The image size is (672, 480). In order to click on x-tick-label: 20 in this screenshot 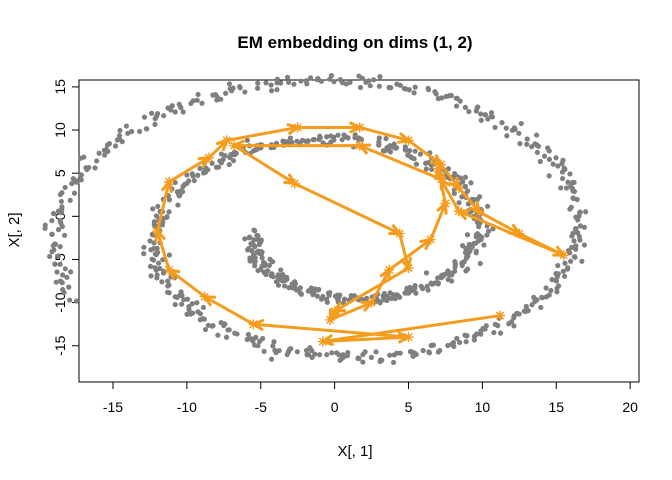, I will do `click(630, 407)`.